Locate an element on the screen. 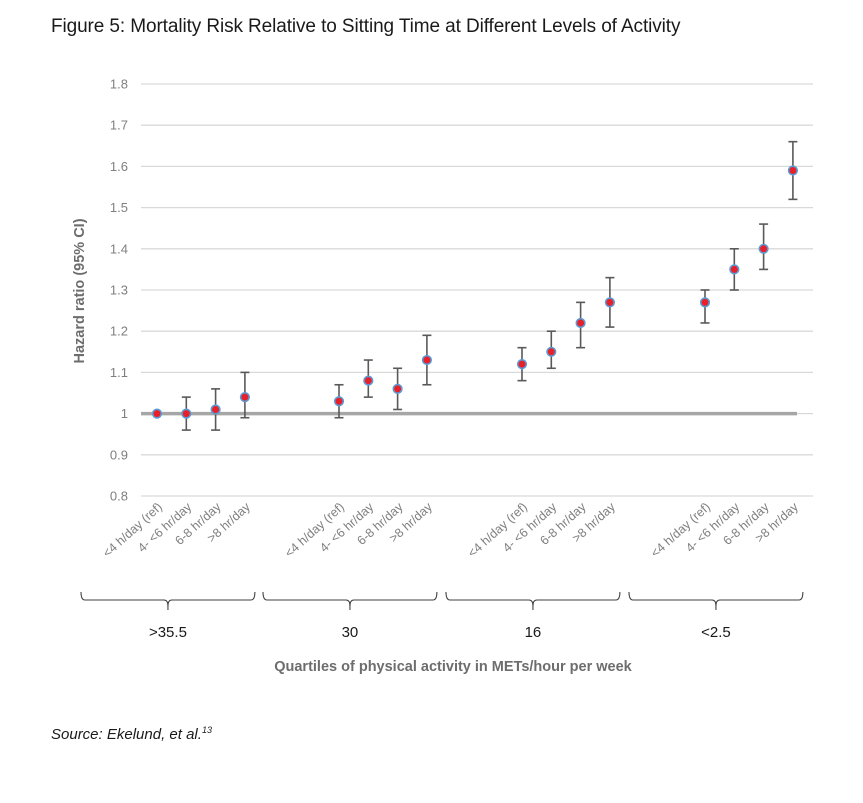  y-tick-label: 1 is located at coordinates (124, 413).